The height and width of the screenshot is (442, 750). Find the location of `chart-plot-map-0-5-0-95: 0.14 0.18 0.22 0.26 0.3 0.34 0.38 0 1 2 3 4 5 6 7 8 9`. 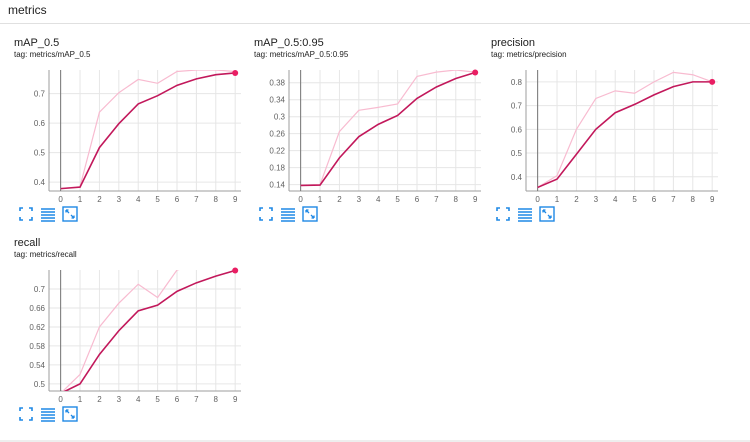

chart-plot-map-0-5-0-95: 0.14 0.18 0.22 0.26 0.3 0.34 0.38 0 1 2 3 4 5 6 7 8 9 is located at coordinates (368, 115).